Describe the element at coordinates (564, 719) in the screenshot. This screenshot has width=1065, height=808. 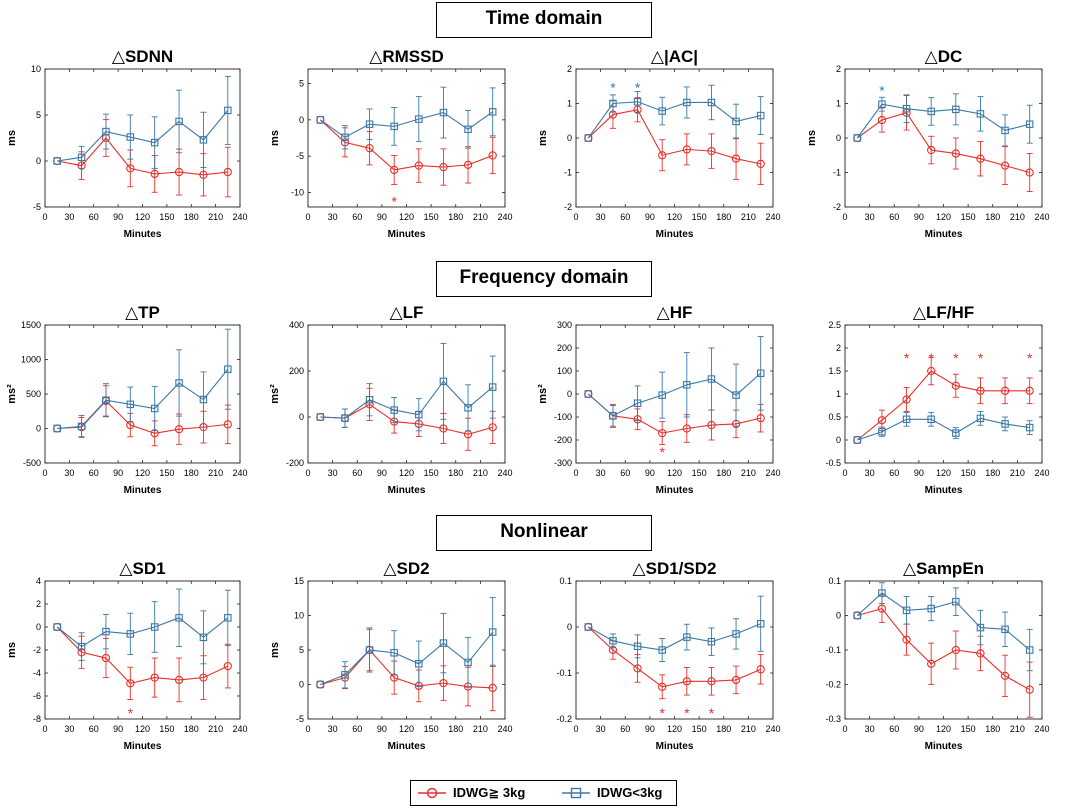
I see `chart-sd1-sd2-y-tick-label: -0.2` at that location.